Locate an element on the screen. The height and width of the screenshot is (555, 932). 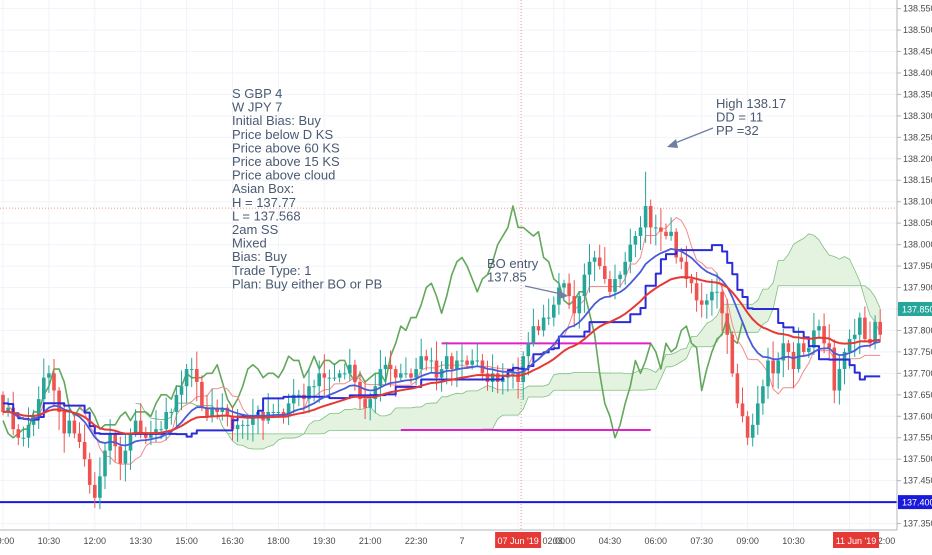
time-highlight: 11 Jun '19 is located at coordinates (856, 540).